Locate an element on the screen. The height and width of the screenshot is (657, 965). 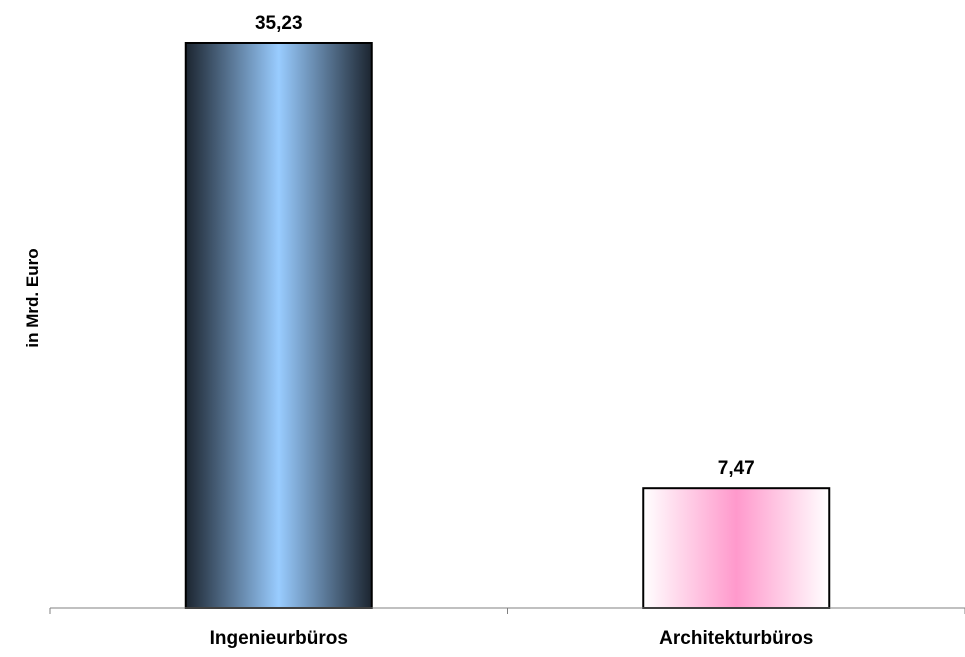
y-axis-label: in Mrd. Euro is located at coordinates (32, 297).